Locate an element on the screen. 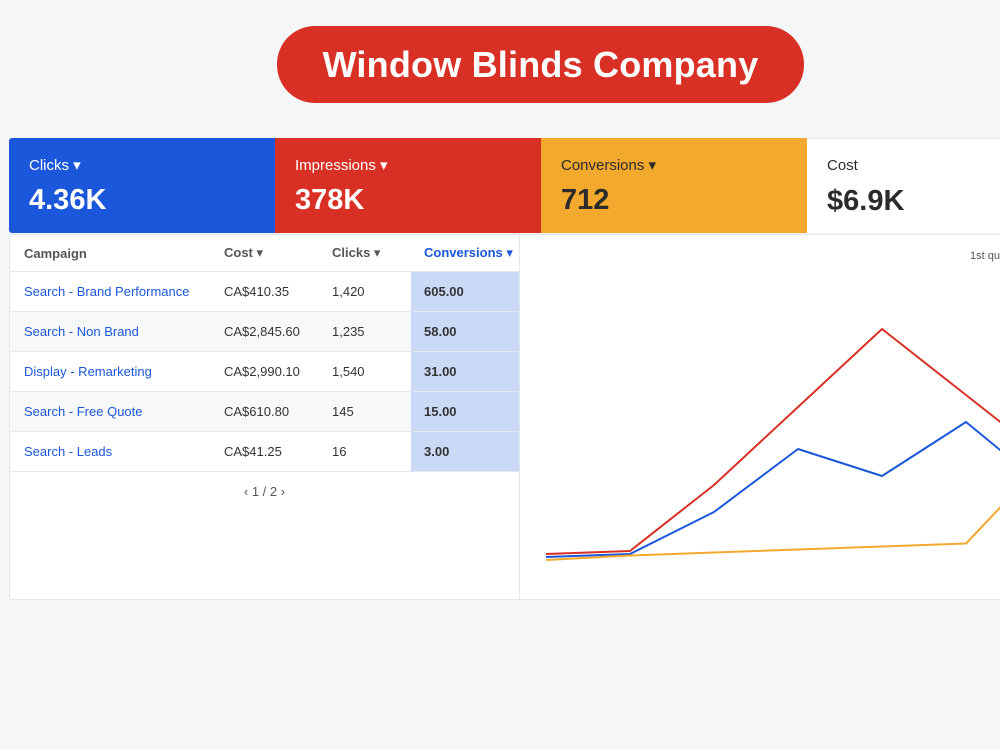 This screenshot has height=749, width=1000. kpi-conversions: Conversions ▾ 712 is located at coordinates (674, 185).